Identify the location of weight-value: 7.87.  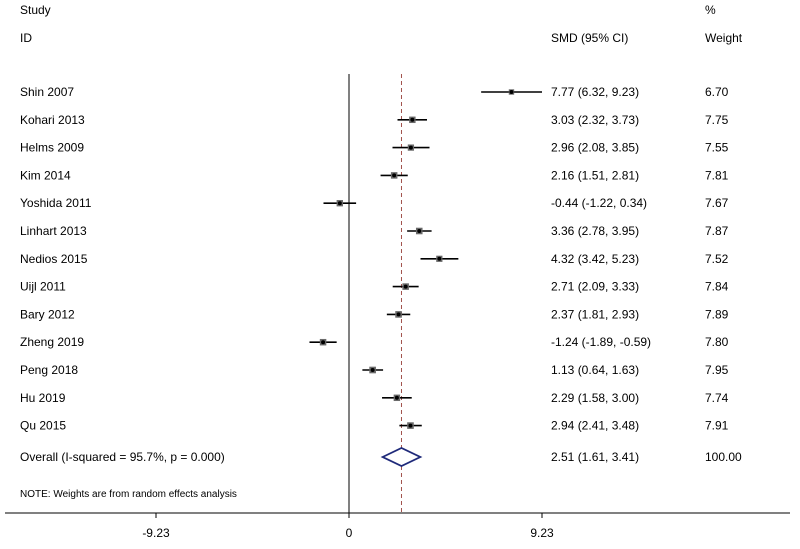
(717, 231).